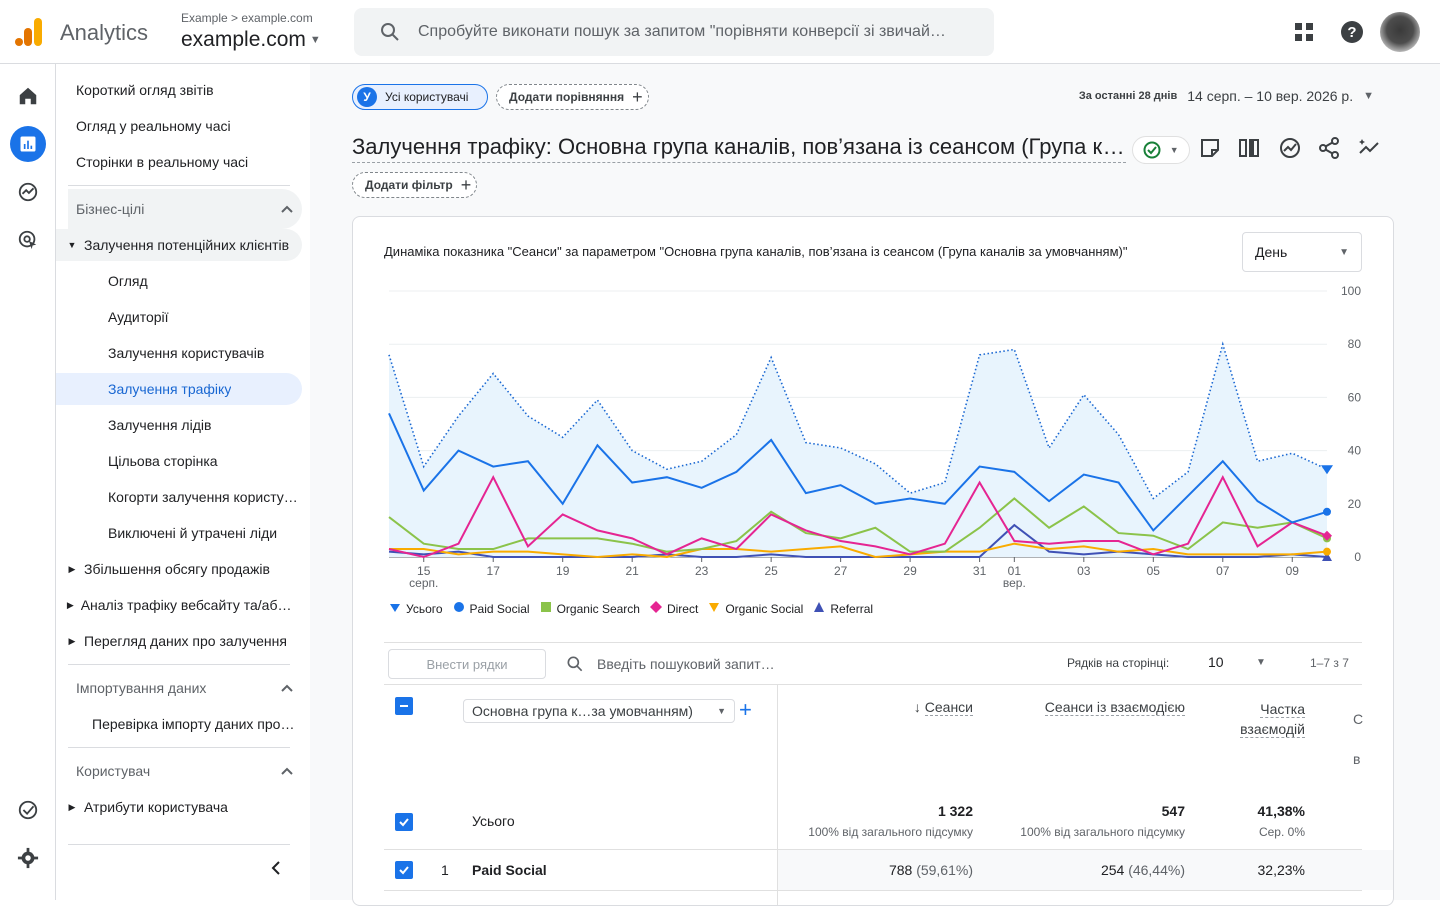 Image resolution: width=1440 pixels, height=906 pixels. I want to click on nav-section-data-import: Імпортування даних, so click(185, 688).